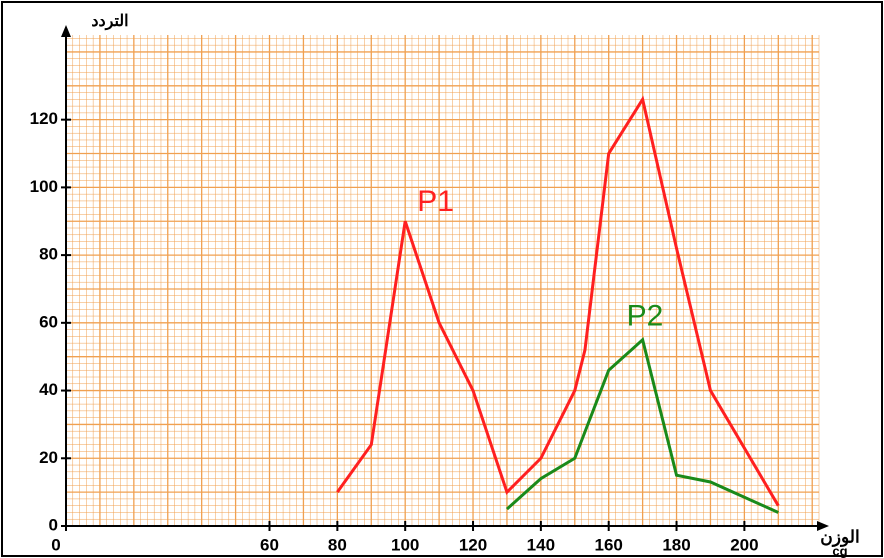  I want to click on y-tick-label: 100, so click(44, 186).